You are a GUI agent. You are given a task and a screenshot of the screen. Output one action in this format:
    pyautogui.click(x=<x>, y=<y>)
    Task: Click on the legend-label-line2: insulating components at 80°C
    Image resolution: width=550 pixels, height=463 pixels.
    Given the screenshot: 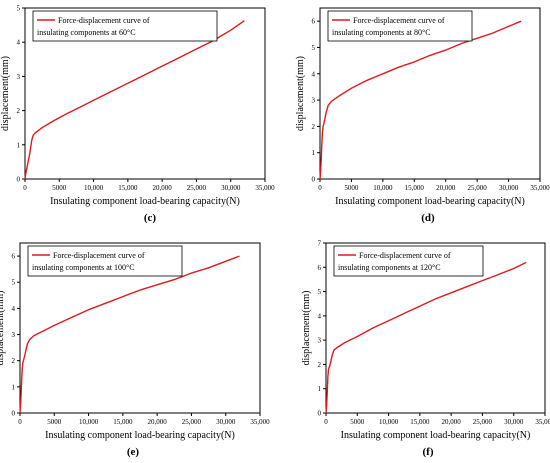 What is the action you would take?
    pyautogui.click(x=381, y=32)
    